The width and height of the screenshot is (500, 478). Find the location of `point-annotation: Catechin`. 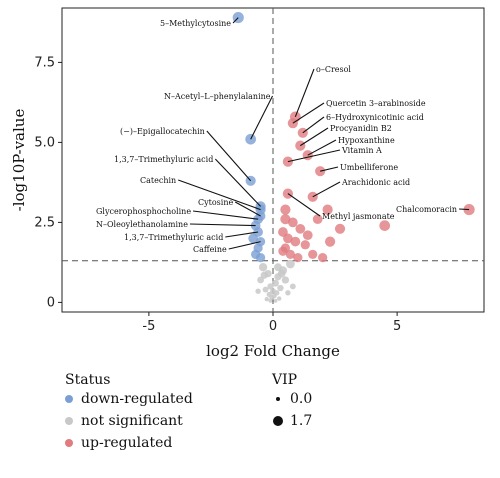

point-annotation: Catechin is located at coordinates (158, 180).